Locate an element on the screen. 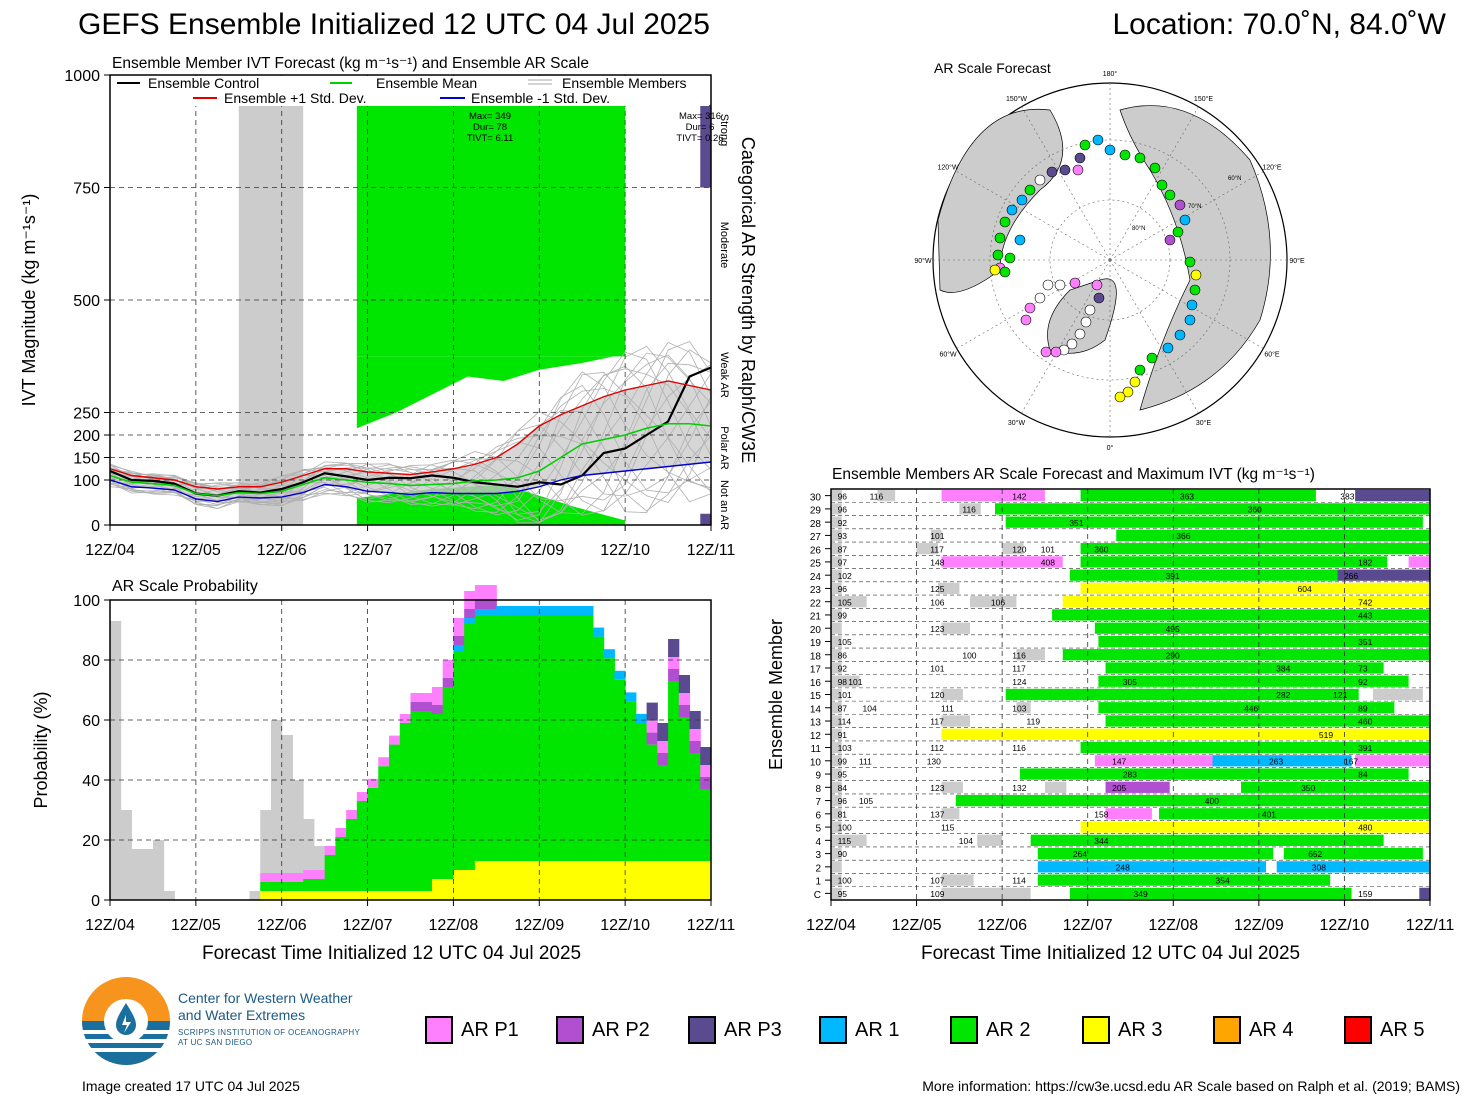 This screenshot has height=1110, width=1476. ivt-category-label-4: Strong is located at coordinates (724, 130).